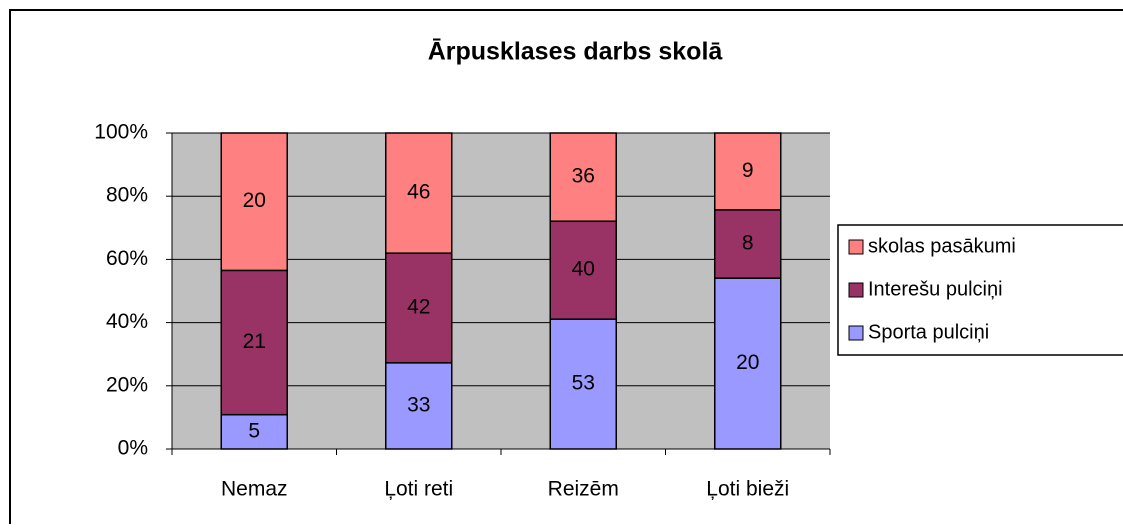 The image size is (1123, 529). I want to click on x-tick-label: Ļoti bieži, so click(747, 489).